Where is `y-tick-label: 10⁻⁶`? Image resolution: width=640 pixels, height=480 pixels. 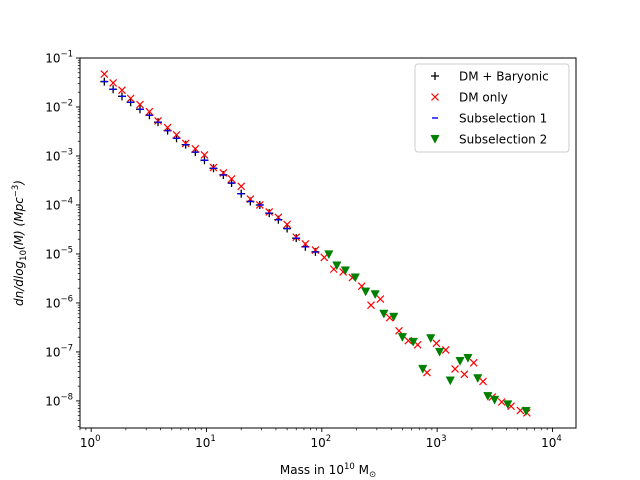 y-tick-label: 10⁻⁶ is located at coordinates (59, 302).